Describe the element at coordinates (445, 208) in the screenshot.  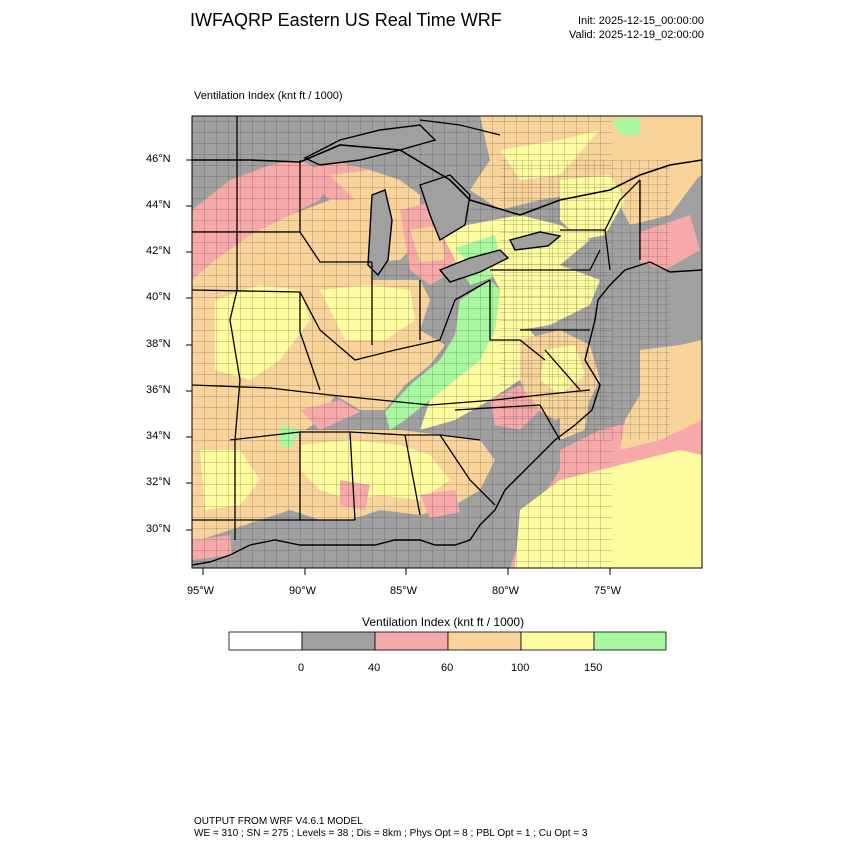
I see `lake-huron` at that location.